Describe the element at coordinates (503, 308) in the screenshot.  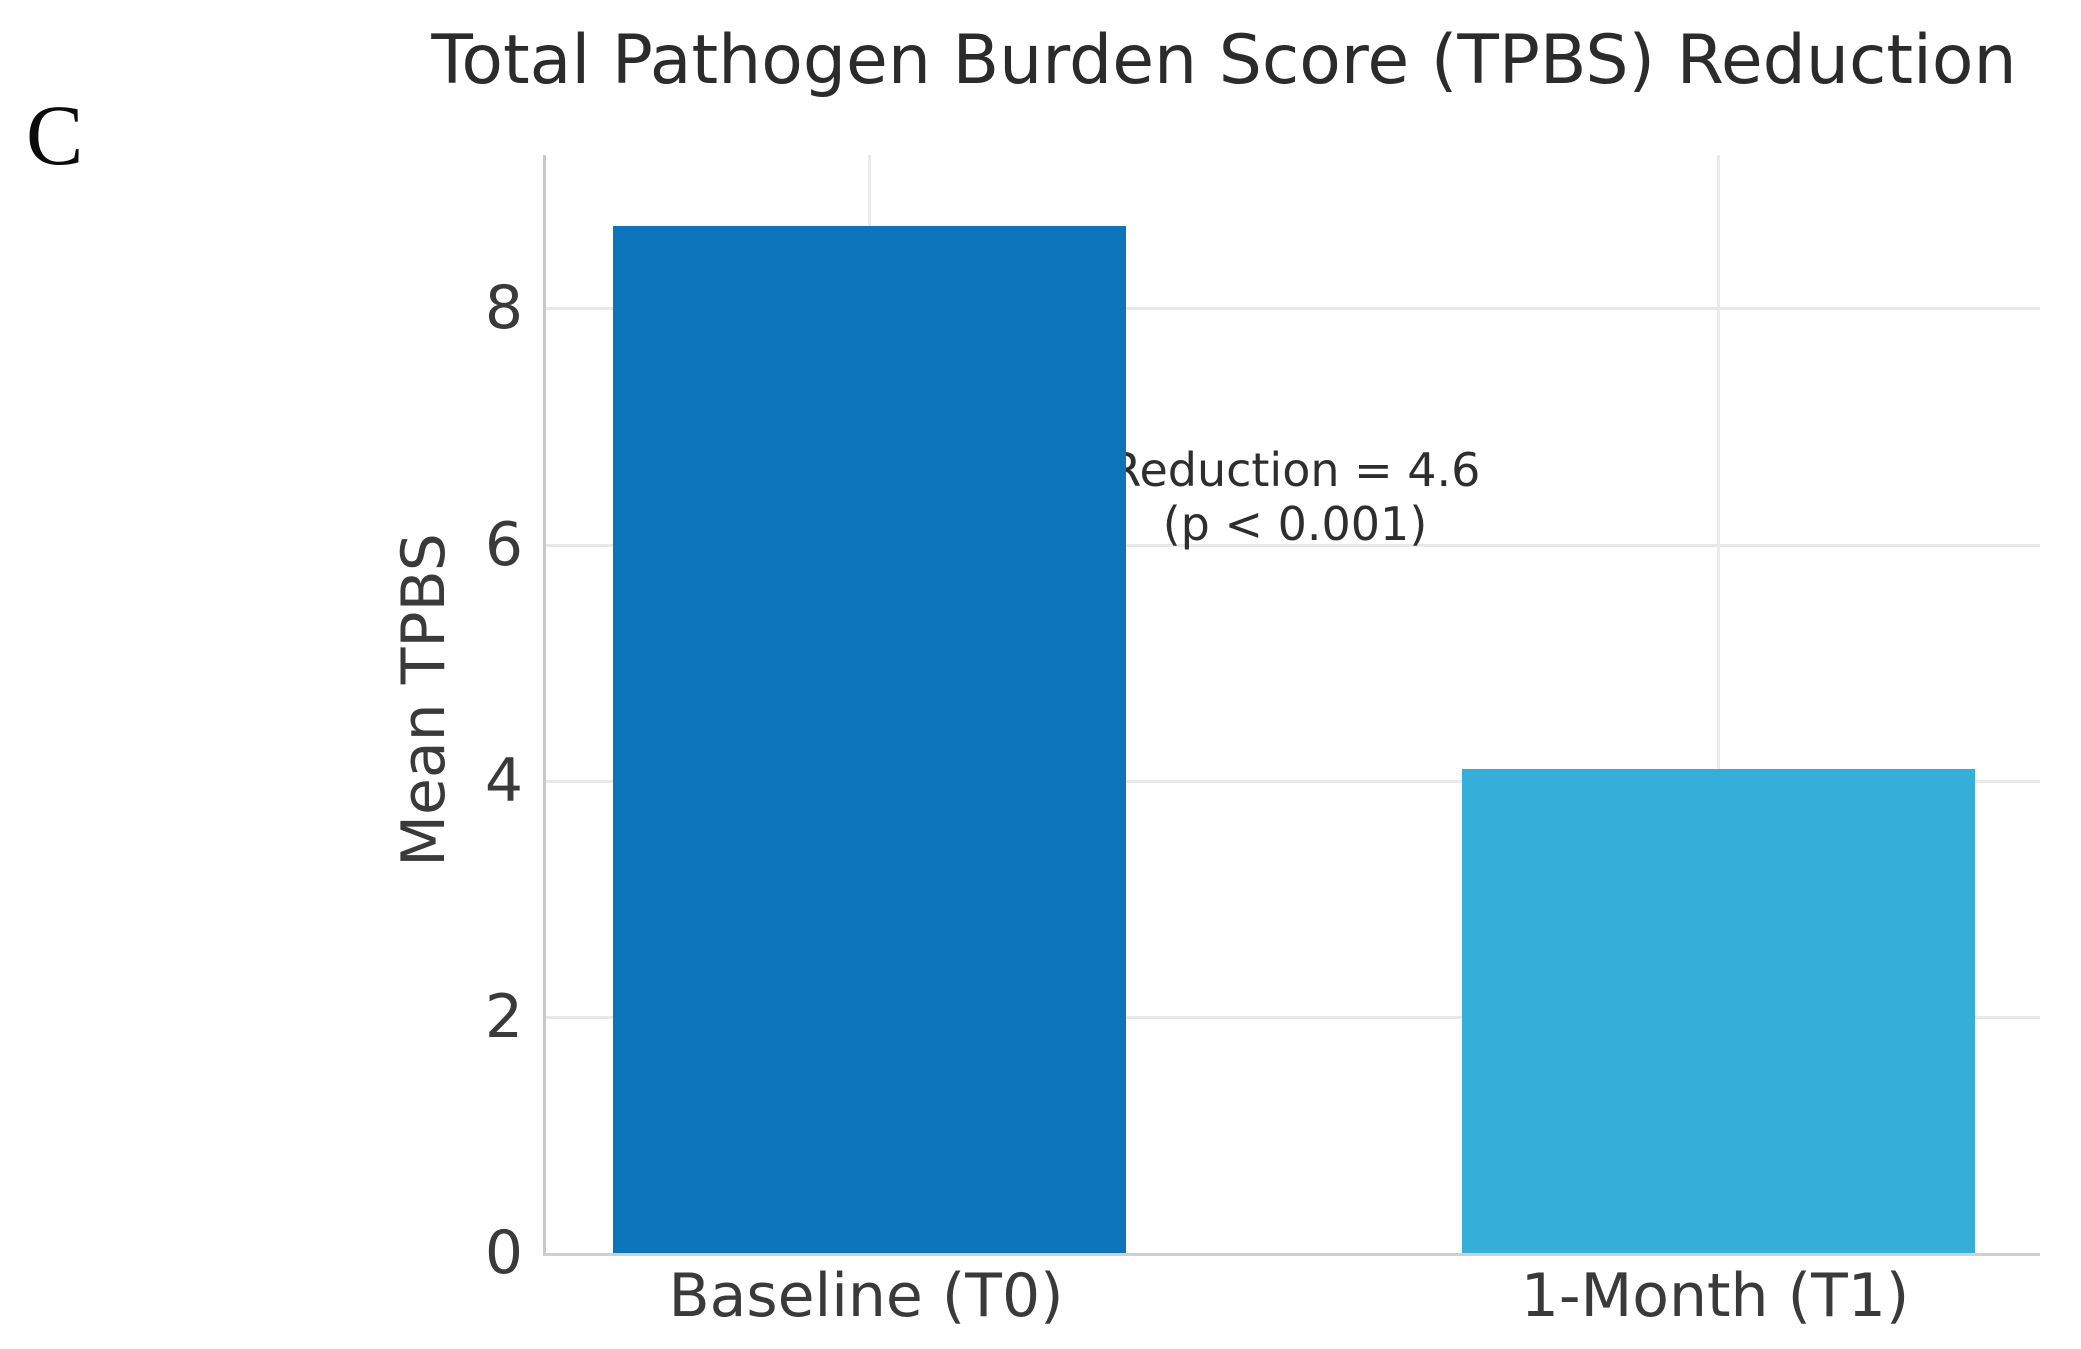
I see `y-tick-label-8: 8` at that location.